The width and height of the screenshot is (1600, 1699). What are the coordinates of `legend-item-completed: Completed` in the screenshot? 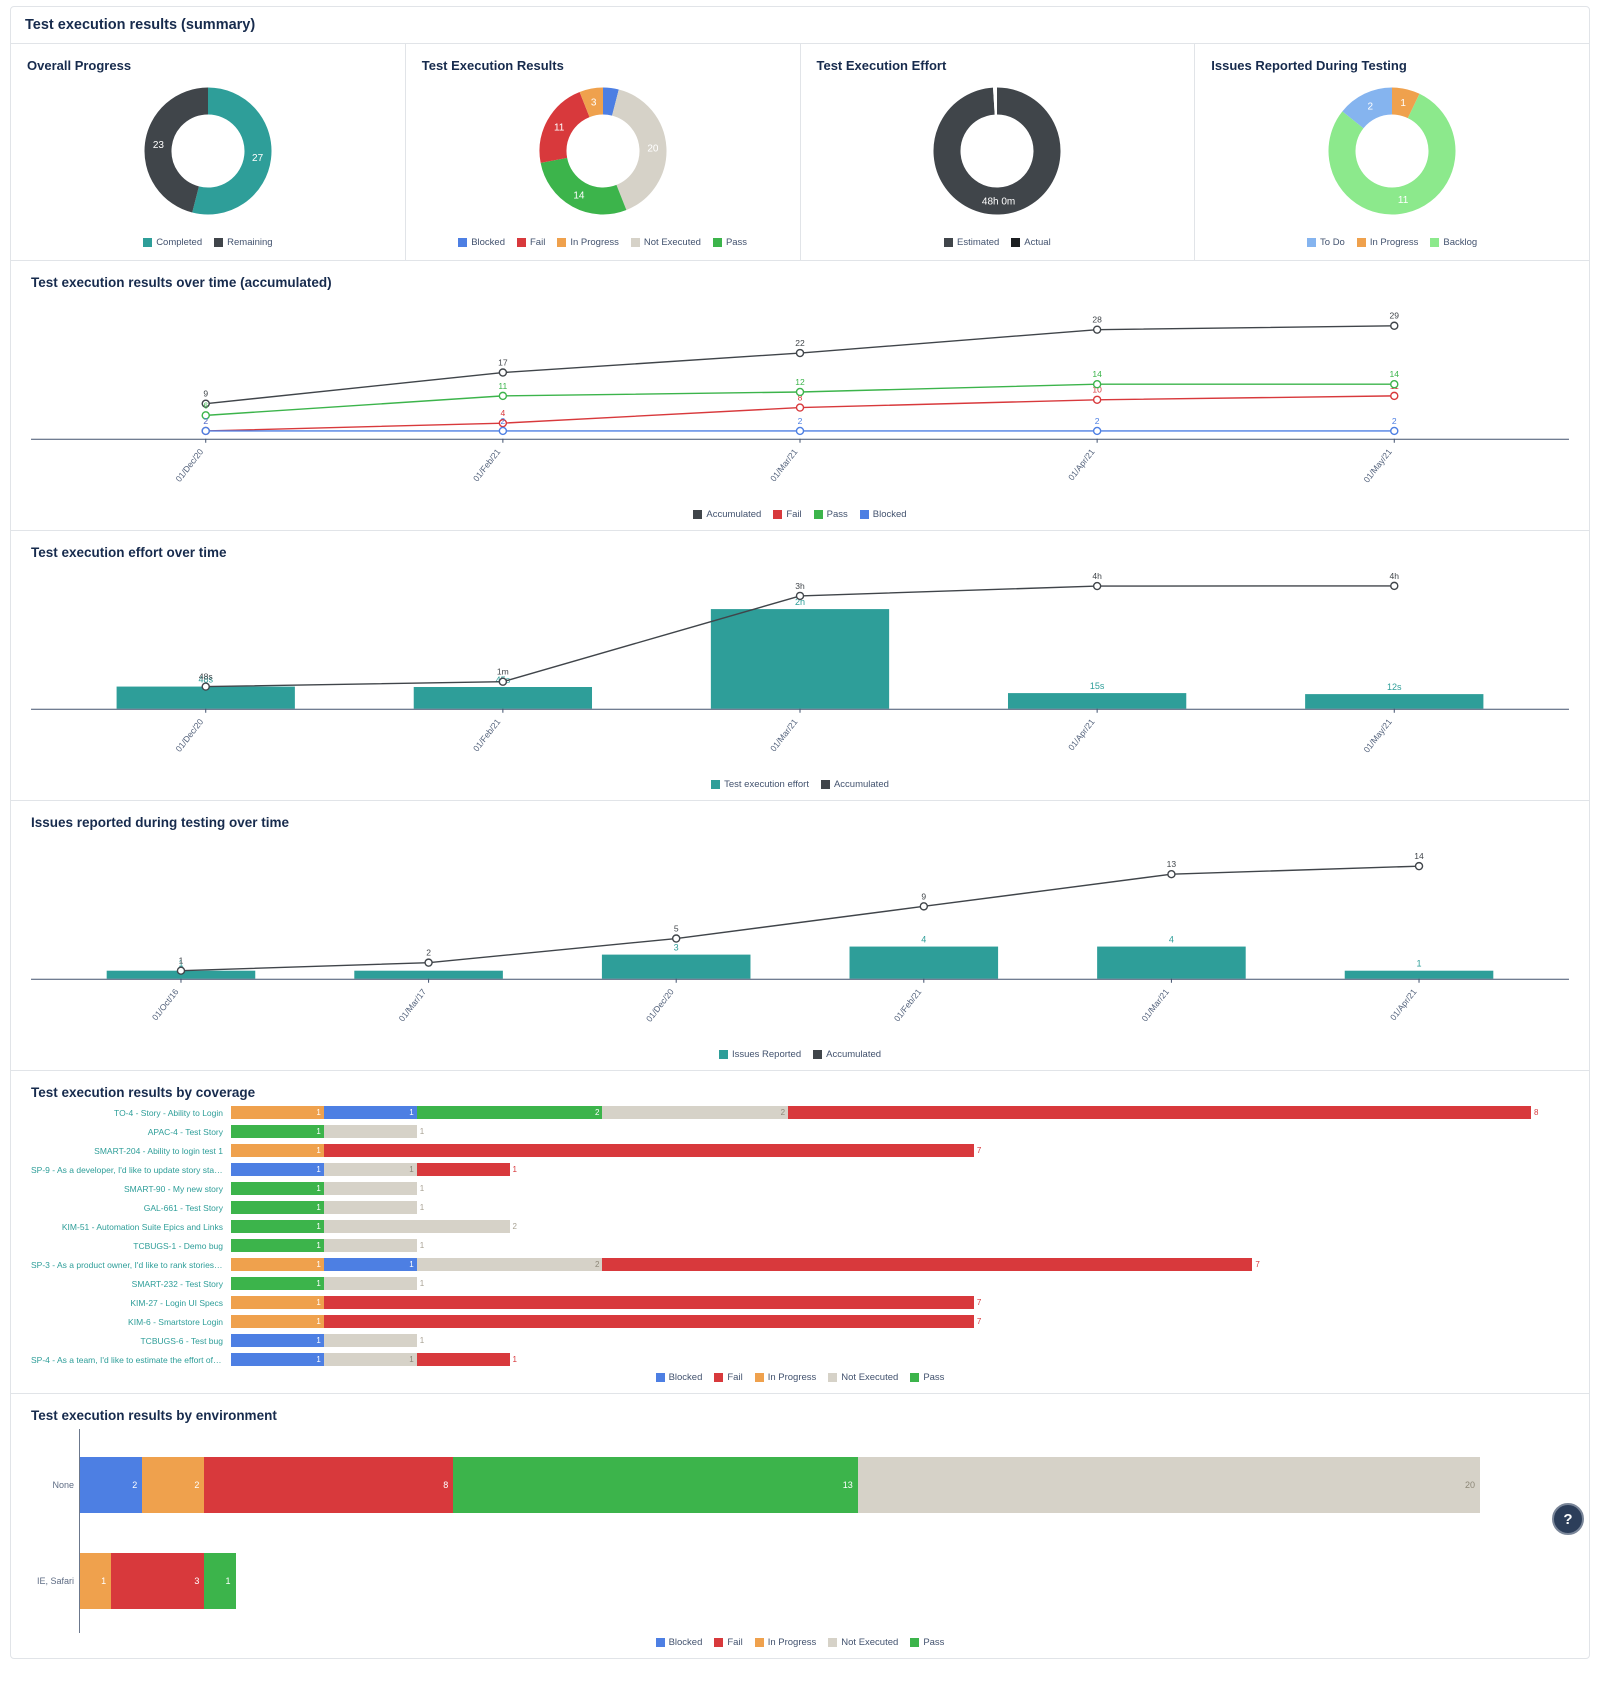 It's located at (172, 242).